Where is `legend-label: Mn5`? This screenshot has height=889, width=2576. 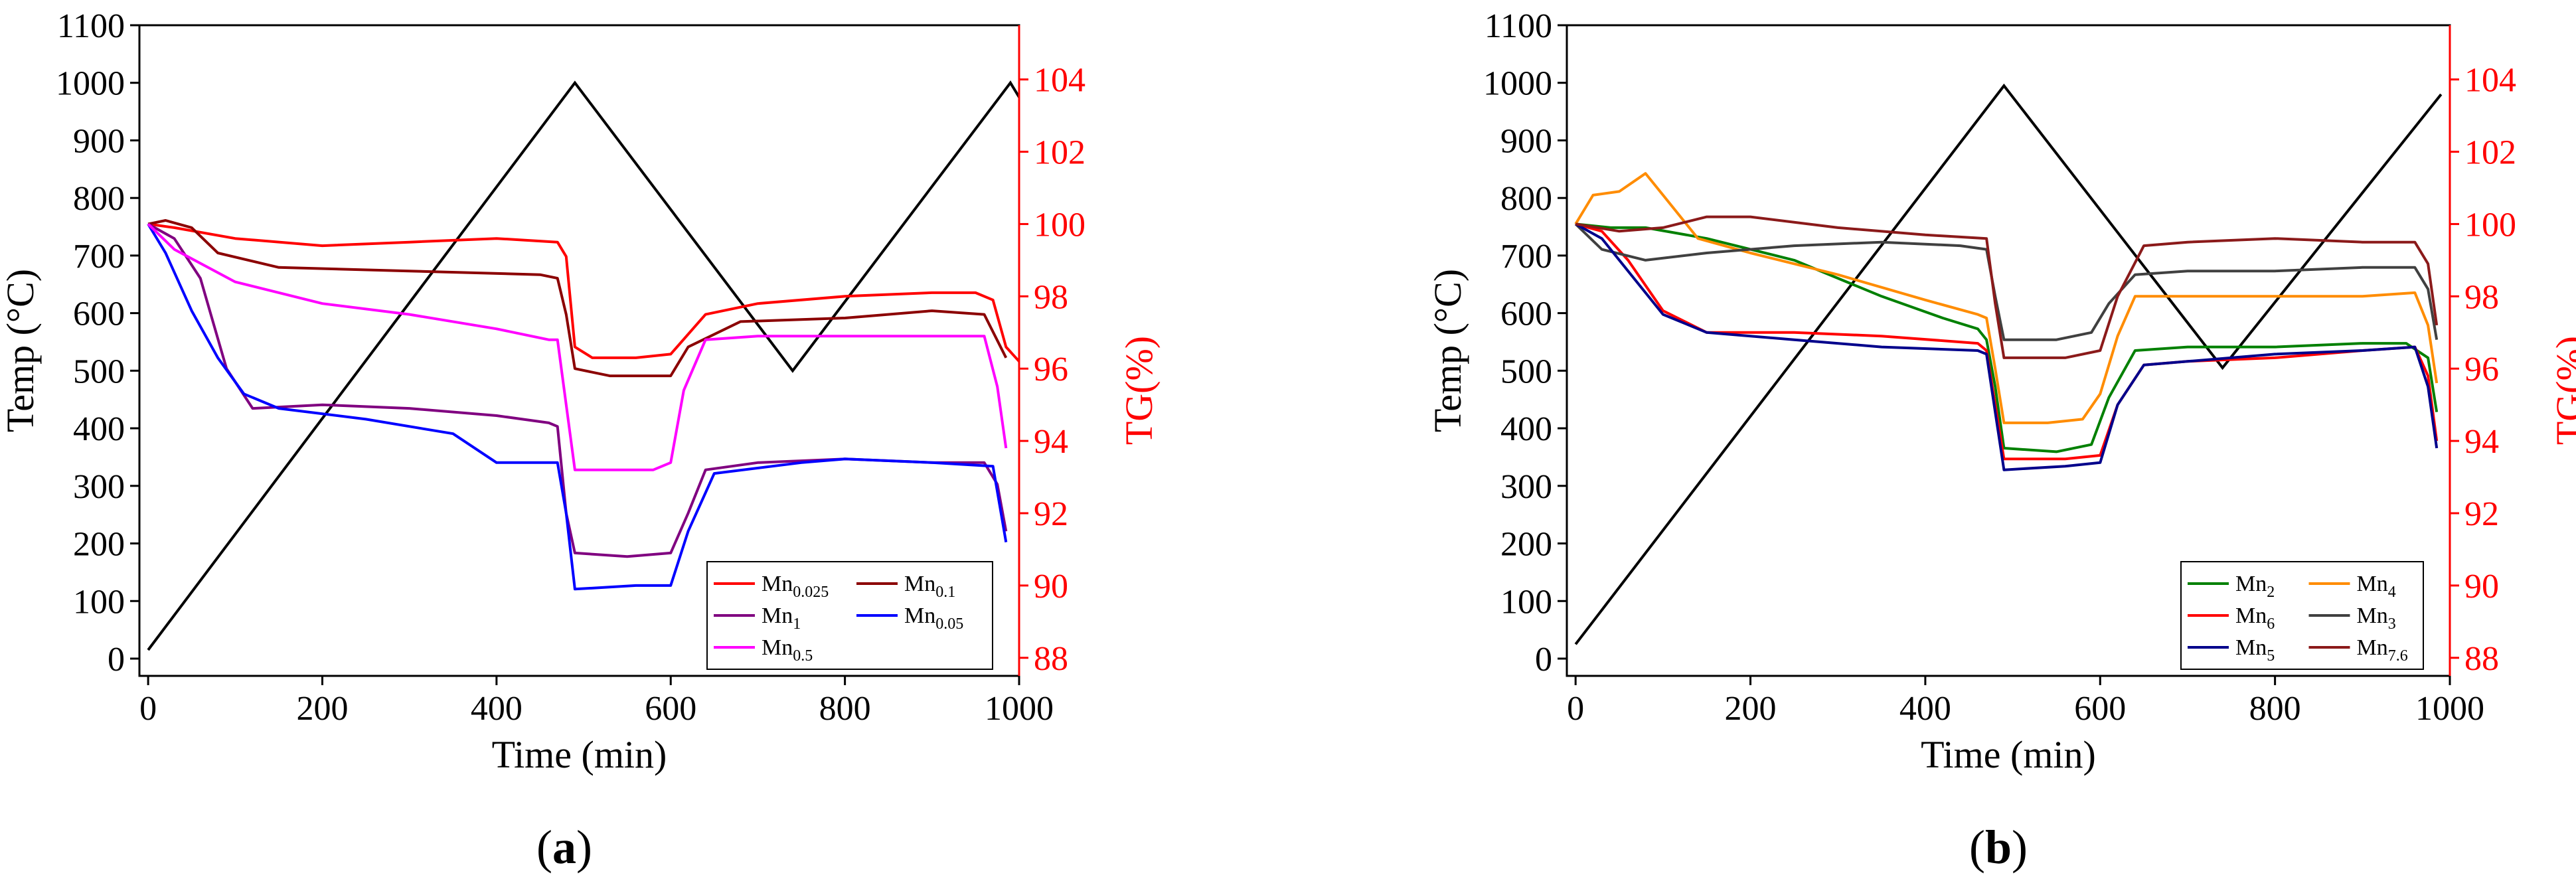
legend-label: Mn5 is located at coordinates (2255, 650).